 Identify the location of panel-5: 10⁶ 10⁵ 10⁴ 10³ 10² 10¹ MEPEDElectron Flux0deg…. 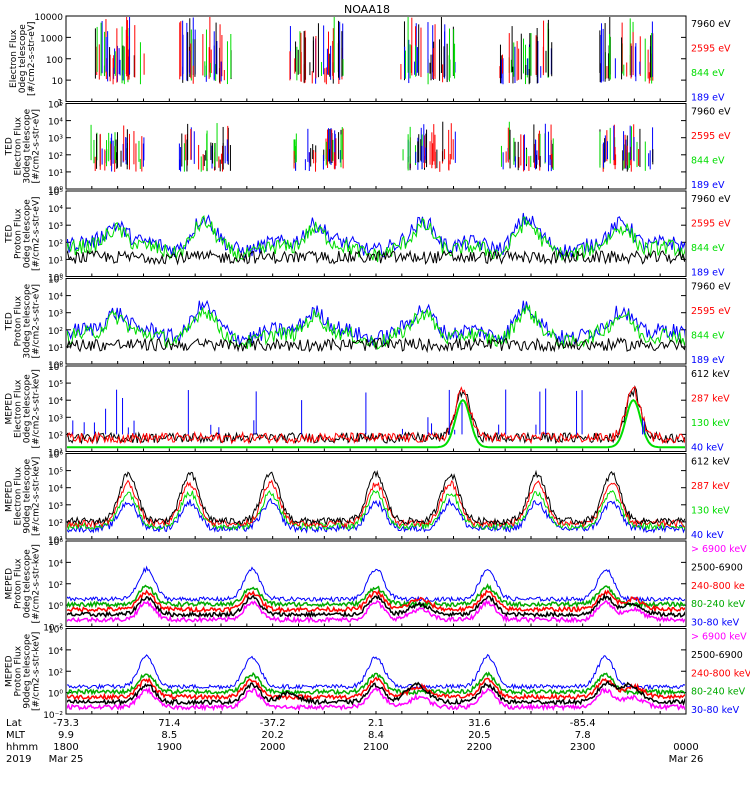
(368, 411).